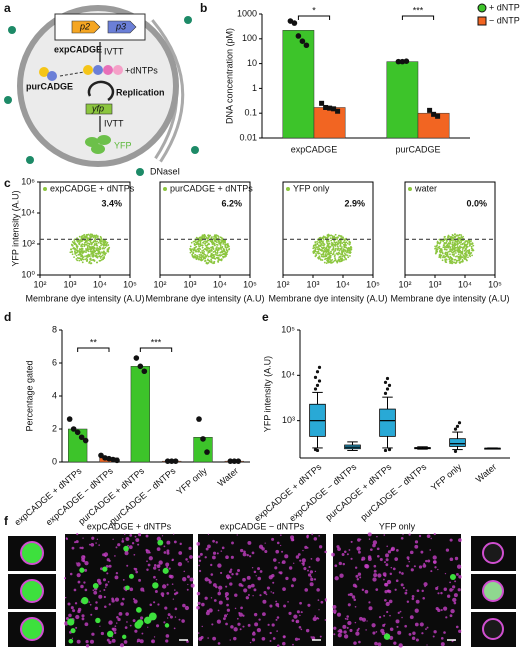  What do you see at coordinates (120, 26) in the screenshot?
I see `gene-label: p3` at bounding box center [120, 26].